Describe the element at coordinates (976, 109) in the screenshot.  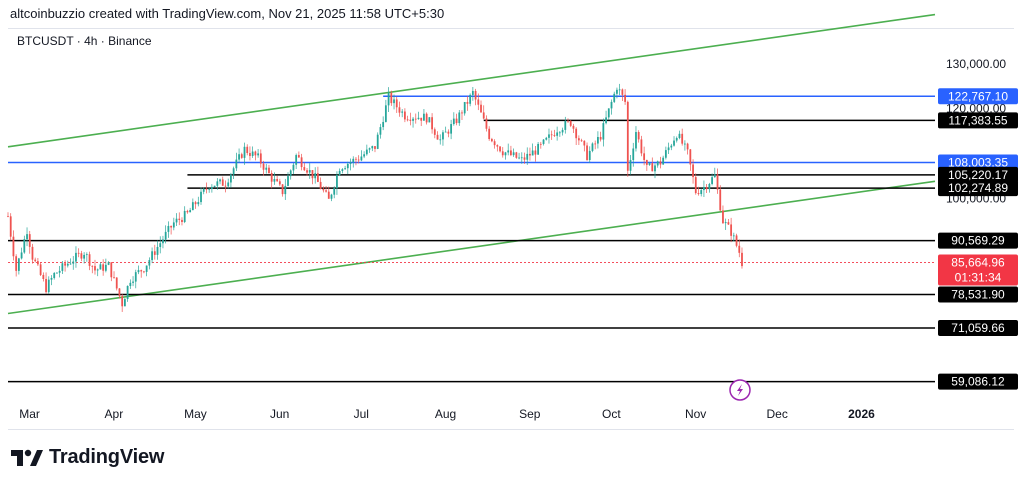
I see `y-tick-label: 120,000.00` at that location.